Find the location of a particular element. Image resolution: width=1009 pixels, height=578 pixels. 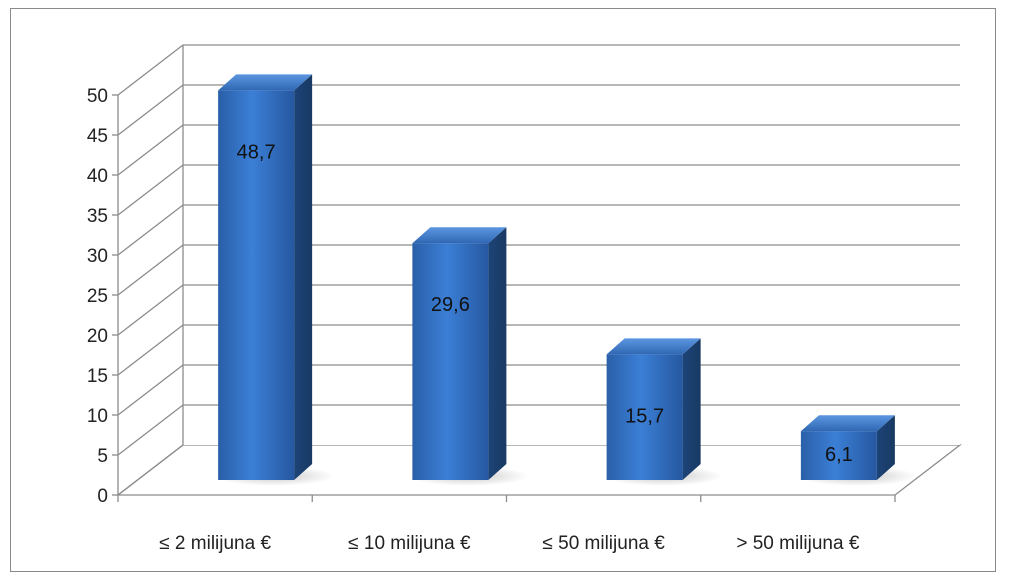

bar: 15,7 is located at coordinates (662, 412).